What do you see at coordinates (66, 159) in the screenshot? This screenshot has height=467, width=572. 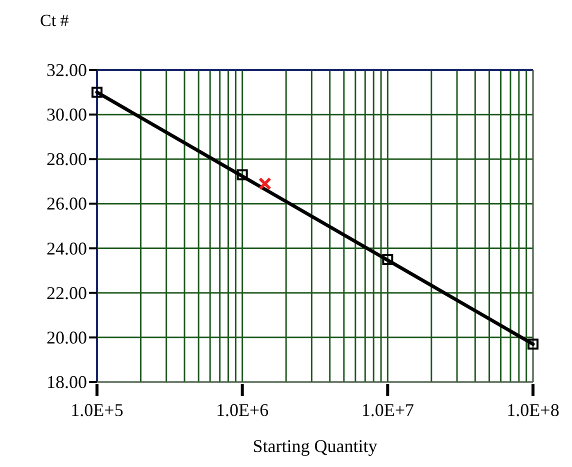 I see `y-tick-label: 28.00` at bounding box center [66, 159].